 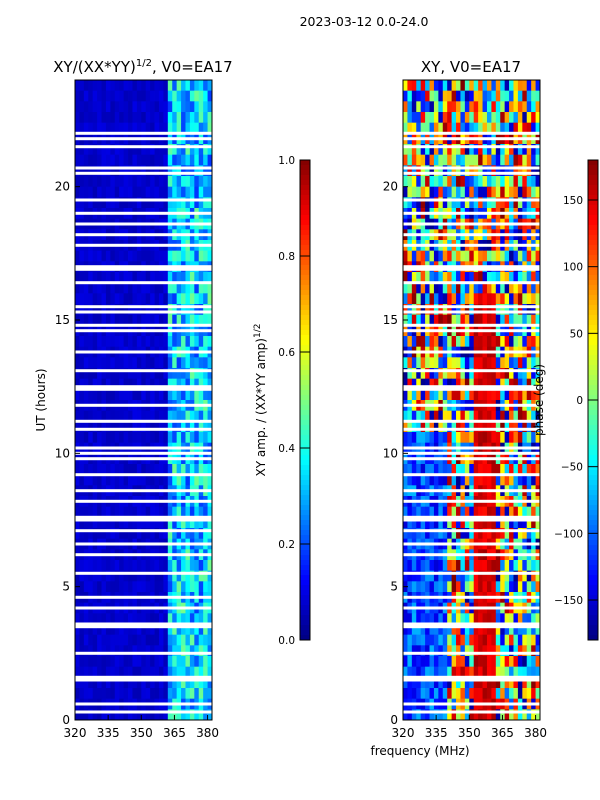 I want to click on missing-data-row, so click(x=471, y=200).